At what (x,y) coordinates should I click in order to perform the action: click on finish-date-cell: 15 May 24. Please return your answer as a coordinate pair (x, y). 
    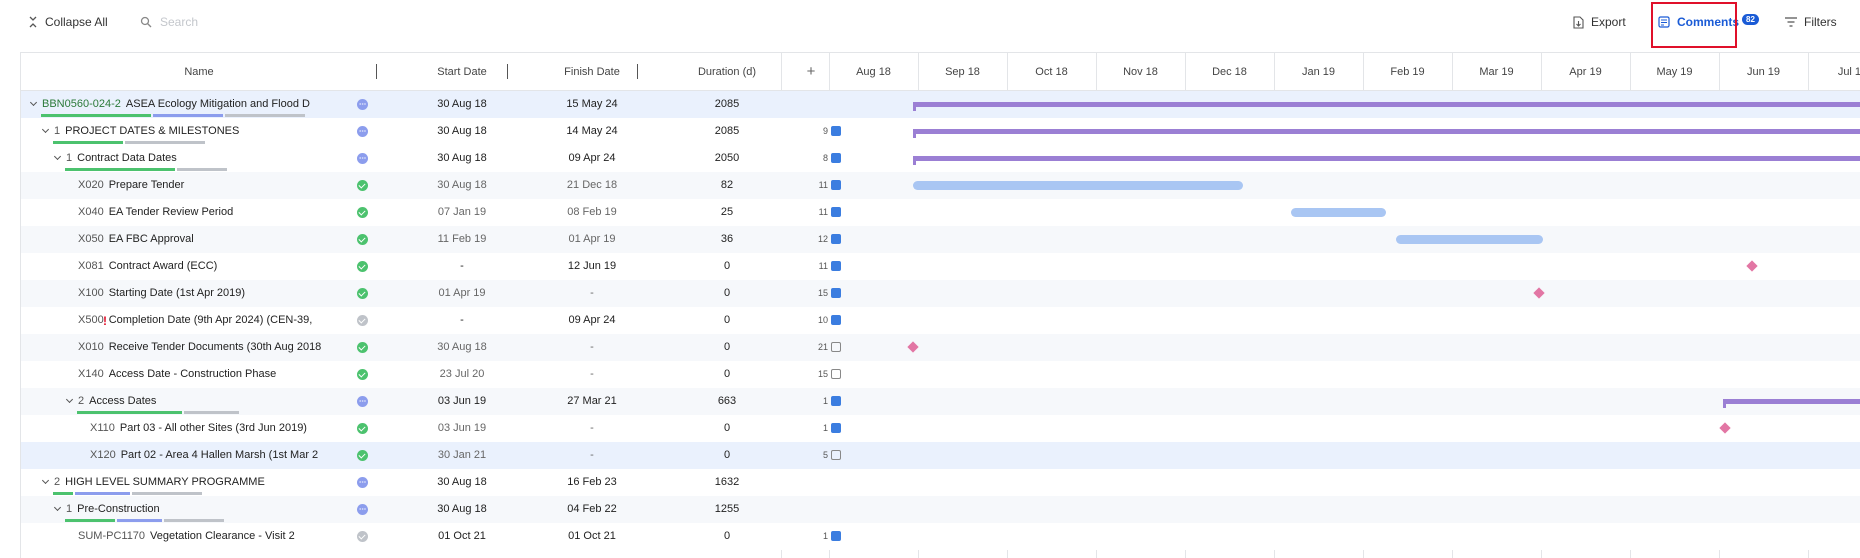
    Looking at the image, I should click on (592, 104).